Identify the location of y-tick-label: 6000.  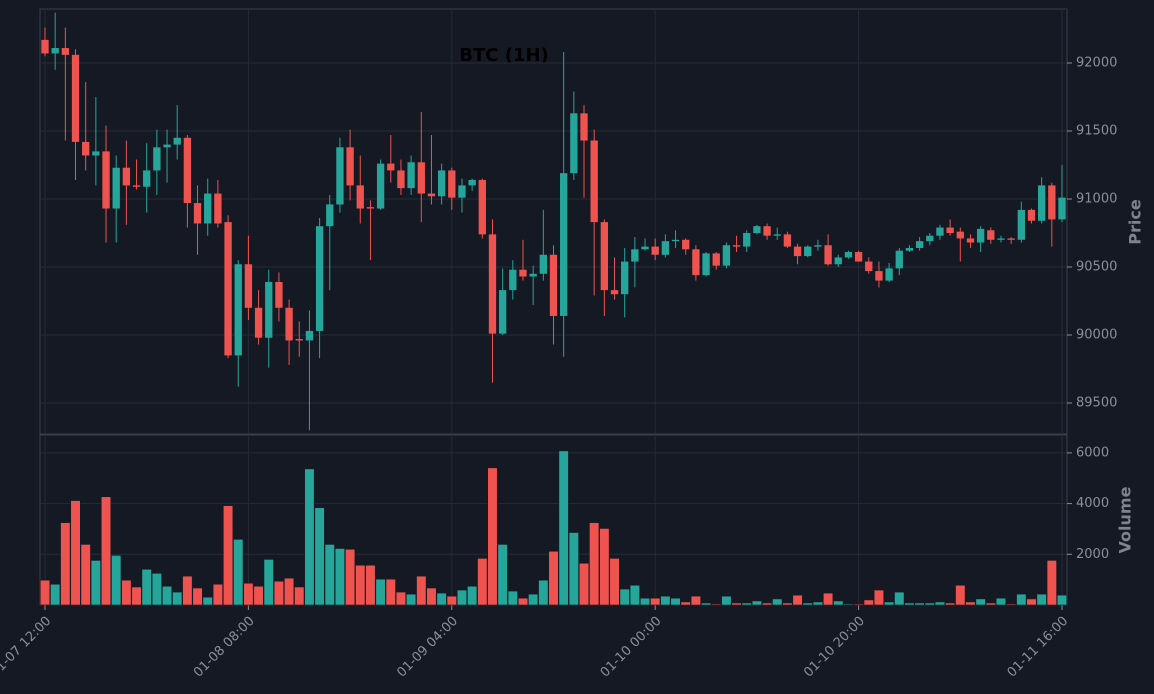
(1092, 452).